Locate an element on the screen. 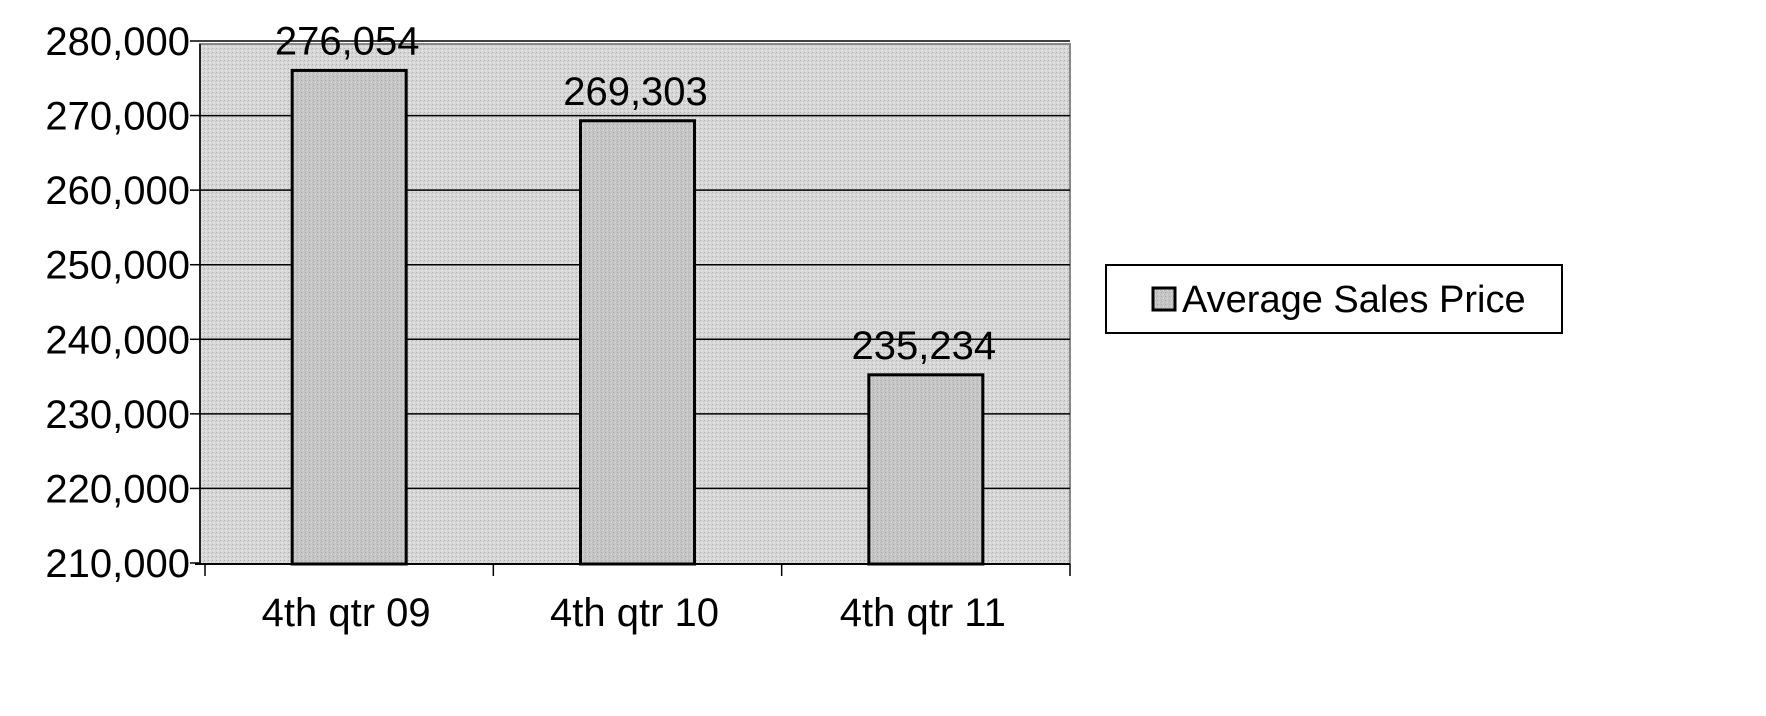 This screenshot has width=1766, height=716. x-tick-label: 4th qtr 11 is located at coordinates (923, 613).